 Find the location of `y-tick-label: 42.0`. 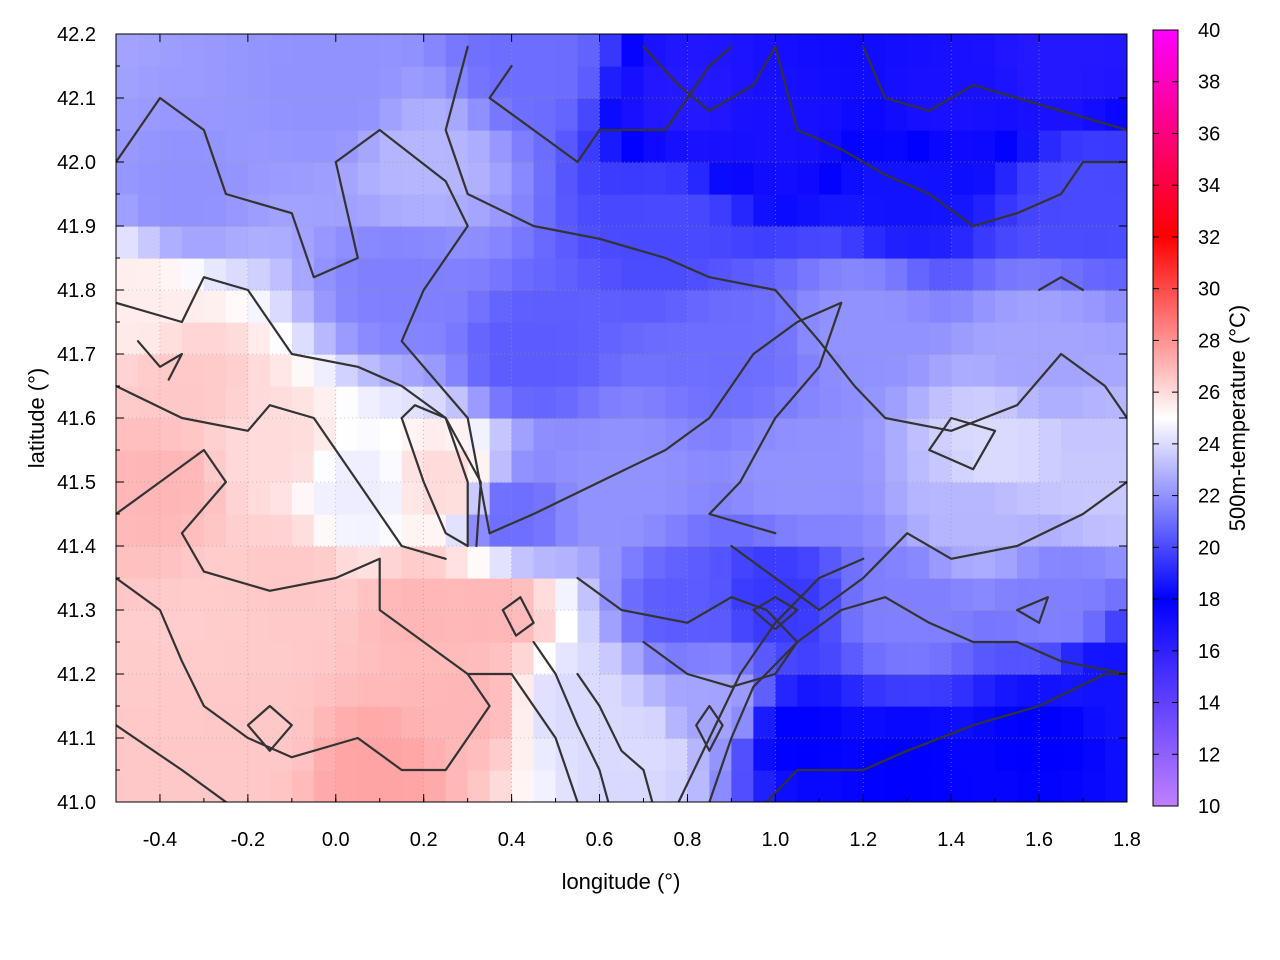

y-tick-label: 42.0 is located at coordinates (76, 163).